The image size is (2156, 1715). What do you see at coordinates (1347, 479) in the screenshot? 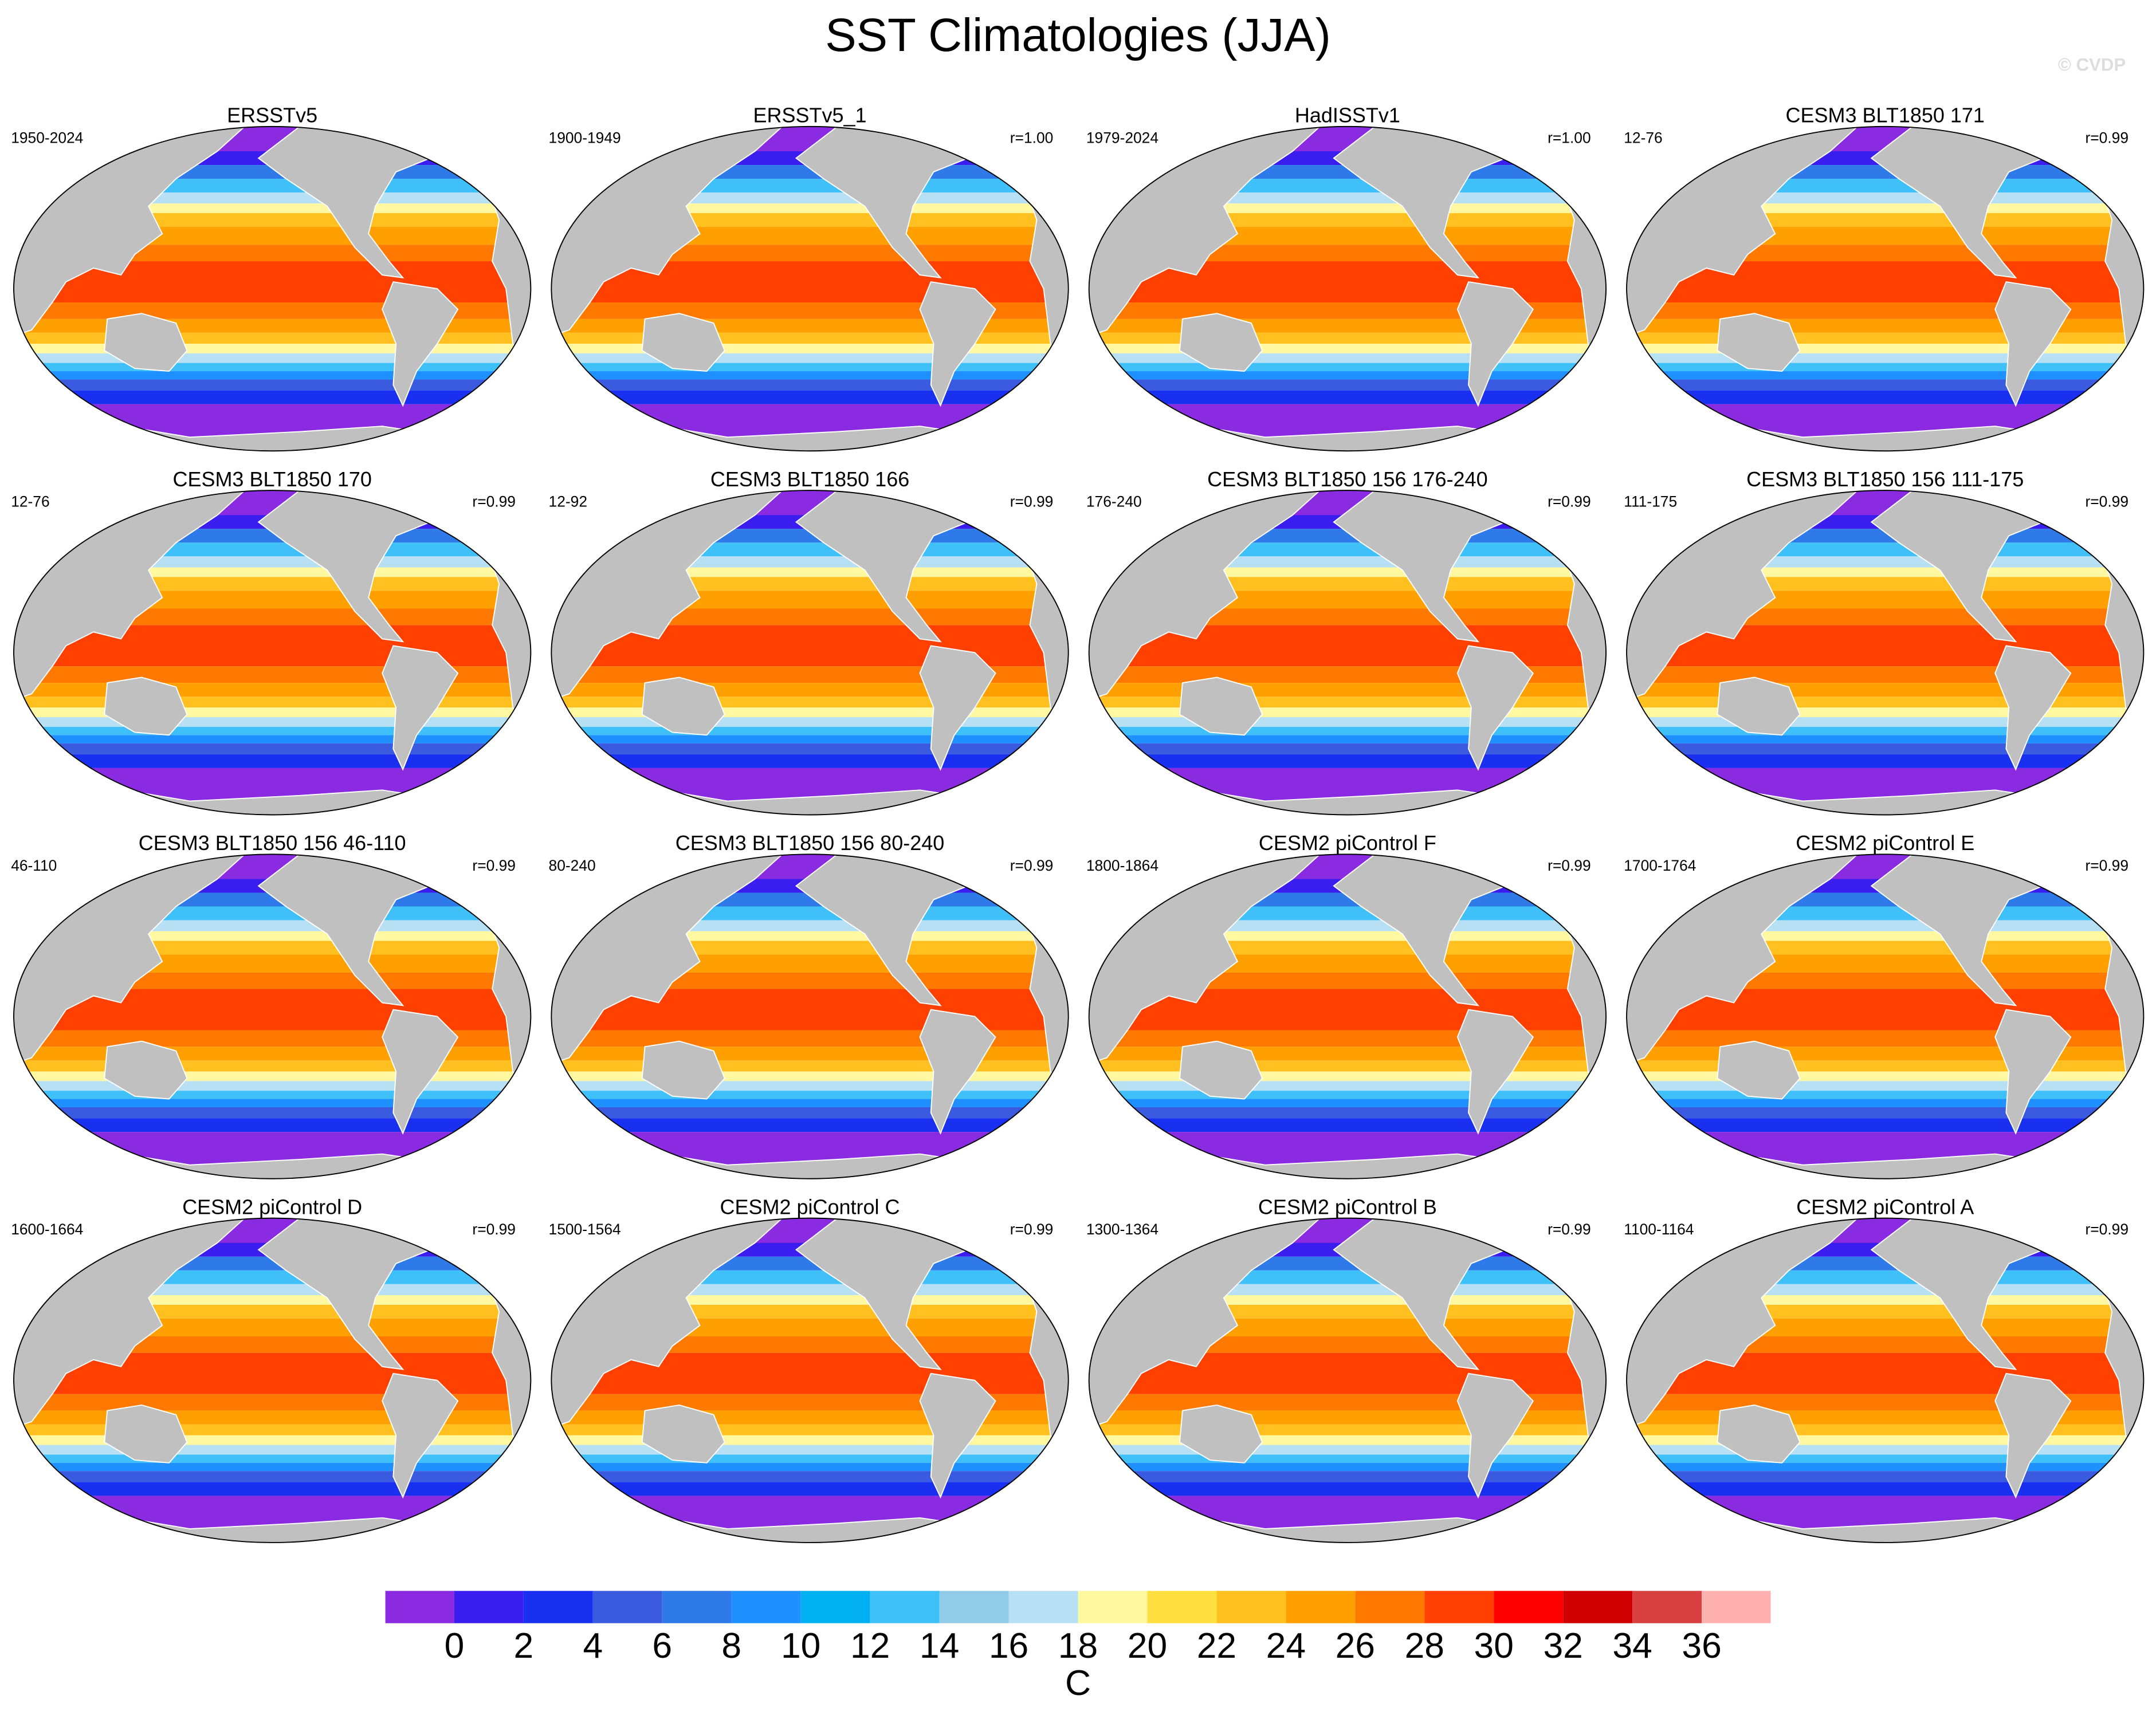
I see `panel-title: CESM3 BLT1850 156 176-240` at bounding box center [1347, 479].